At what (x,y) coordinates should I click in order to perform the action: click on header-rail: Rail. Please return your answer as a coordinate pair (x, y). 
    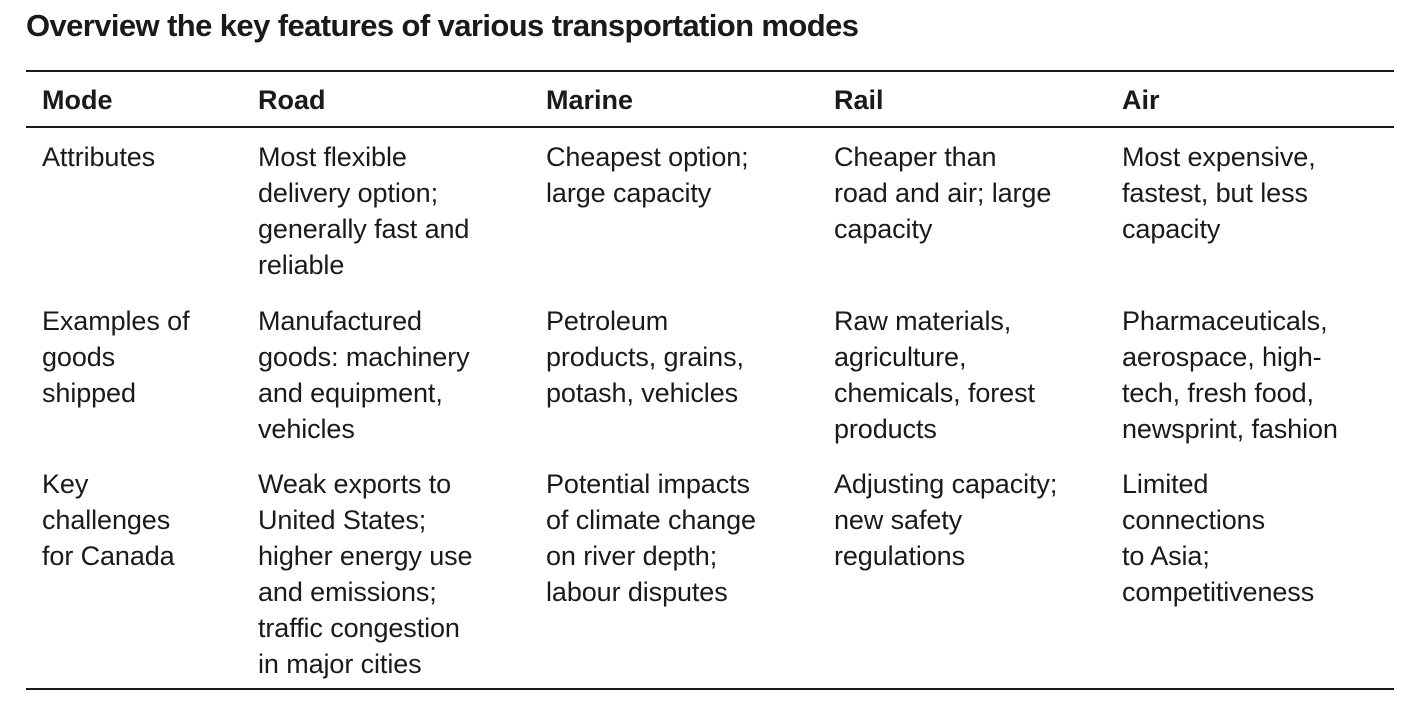
    Looking at the image, I should click on (859, 100).